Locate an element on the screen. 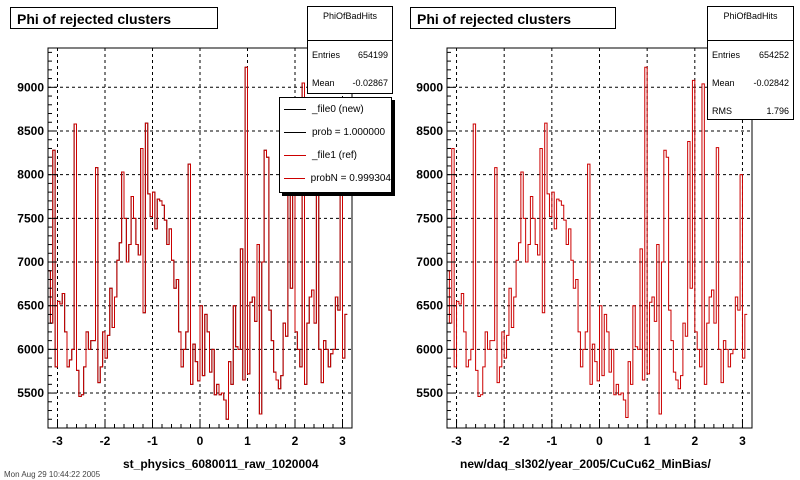 The width and height of the screenshot is (800, 480). right-x-tick-label: 1 is located at coordinates (647, 441).